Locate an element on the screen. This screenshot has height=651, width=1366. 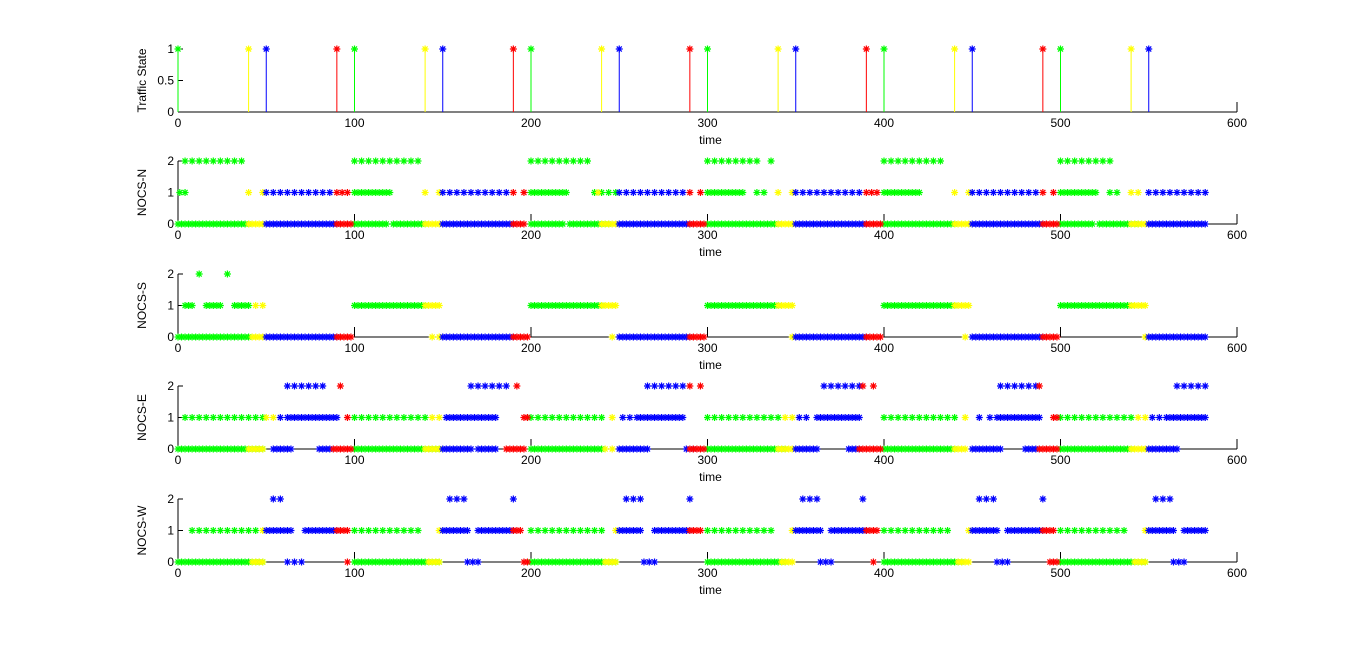
x-tick-label: 500 is located at coordinates (1060, 348).